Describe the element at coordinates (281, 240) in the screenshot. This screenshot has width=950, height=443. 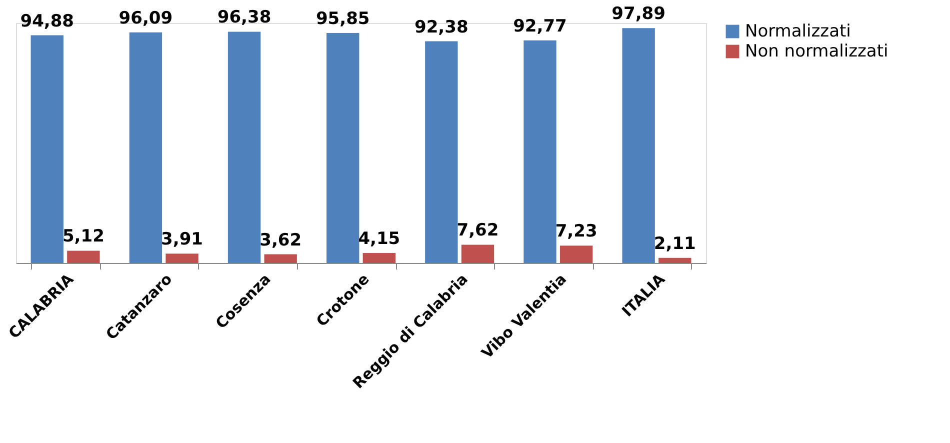
I see `data-label: 3,62` at that location.